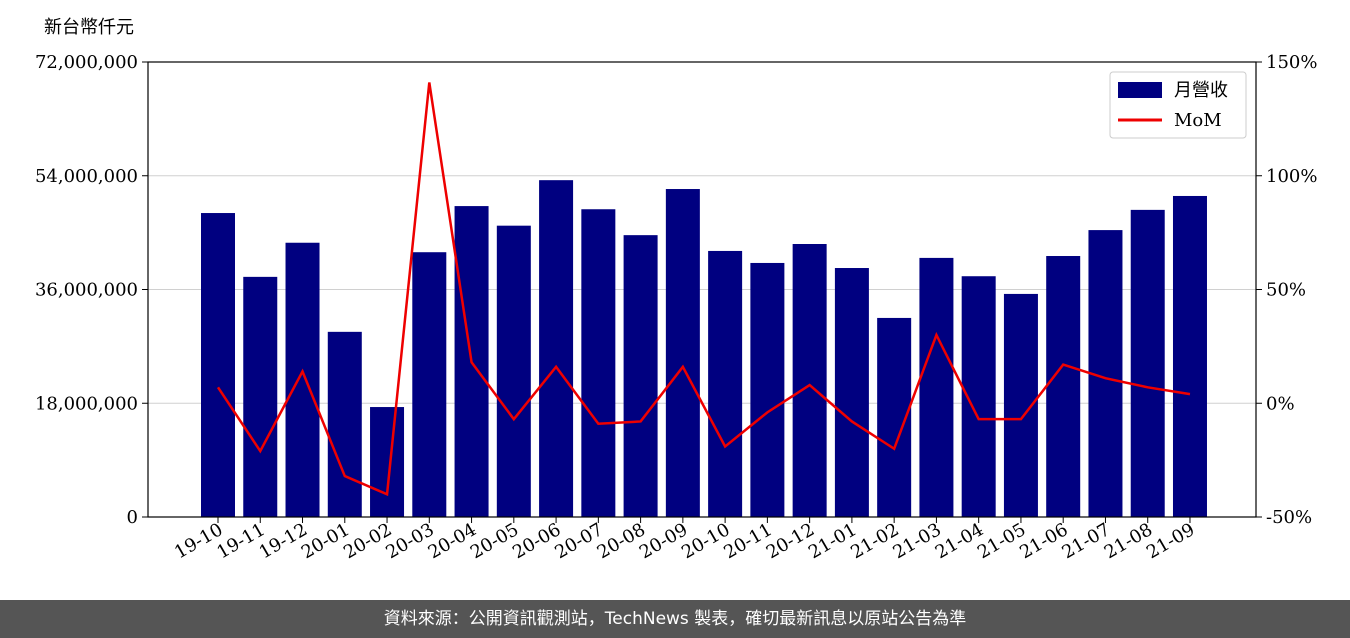  I want to click on y-tick-label: 54,000,000, so click(86, 176).